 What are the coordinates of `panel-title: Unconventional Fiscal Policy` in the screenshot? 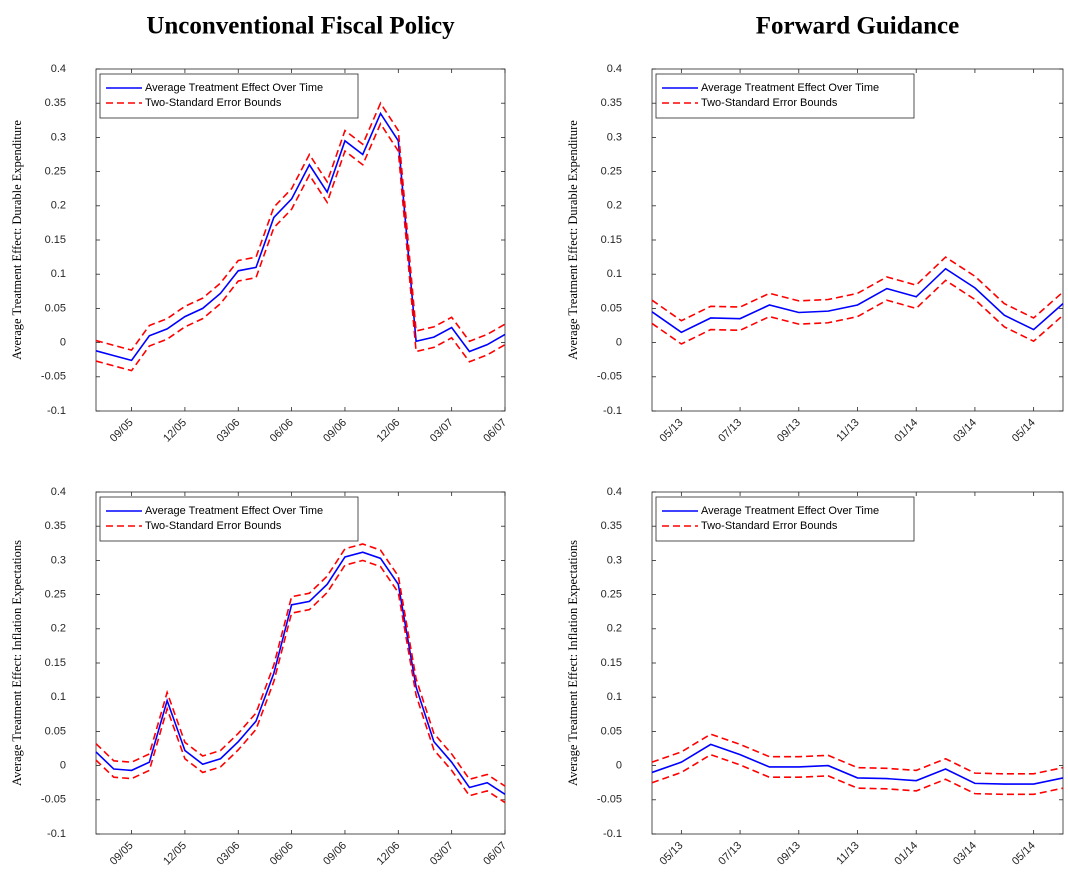 It's located at (300, 26).